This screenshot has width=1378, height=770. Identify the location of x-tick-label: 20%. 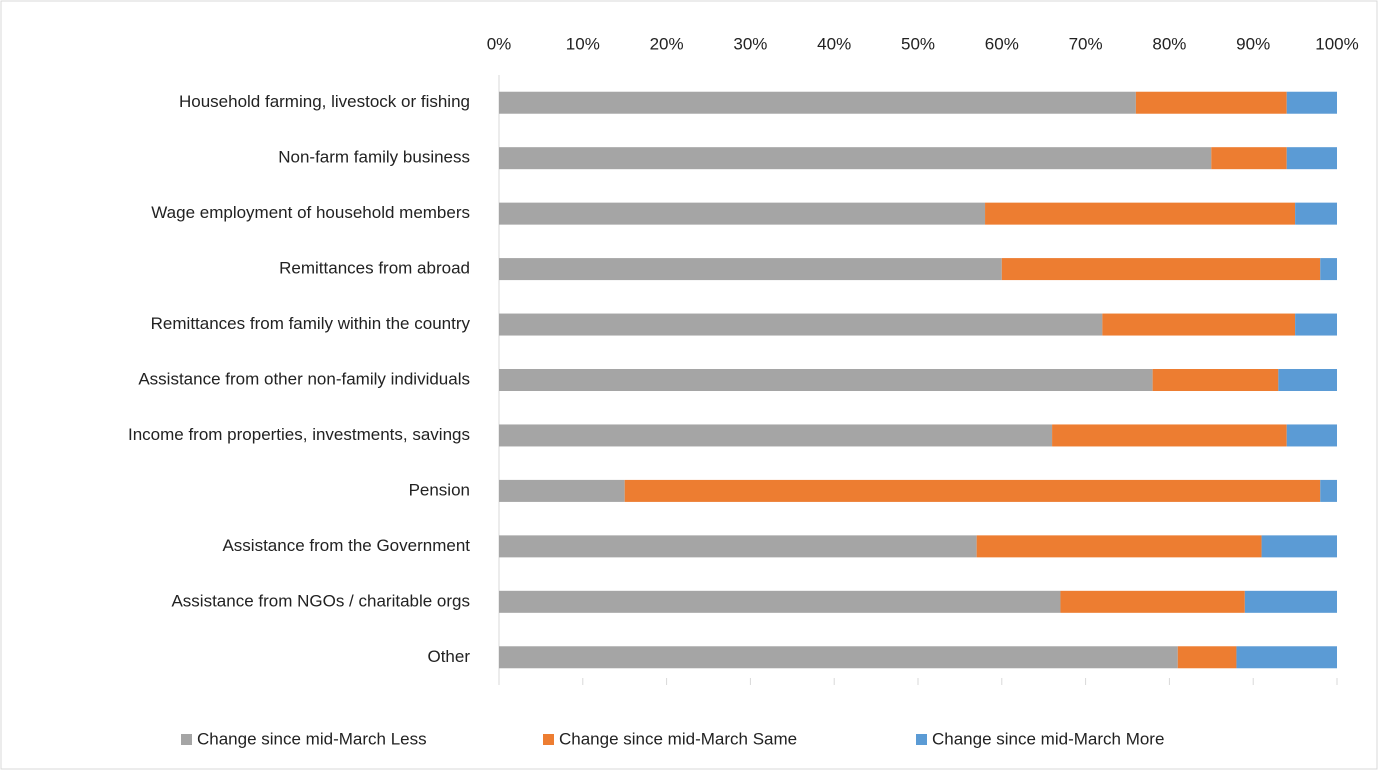
(667, 43).